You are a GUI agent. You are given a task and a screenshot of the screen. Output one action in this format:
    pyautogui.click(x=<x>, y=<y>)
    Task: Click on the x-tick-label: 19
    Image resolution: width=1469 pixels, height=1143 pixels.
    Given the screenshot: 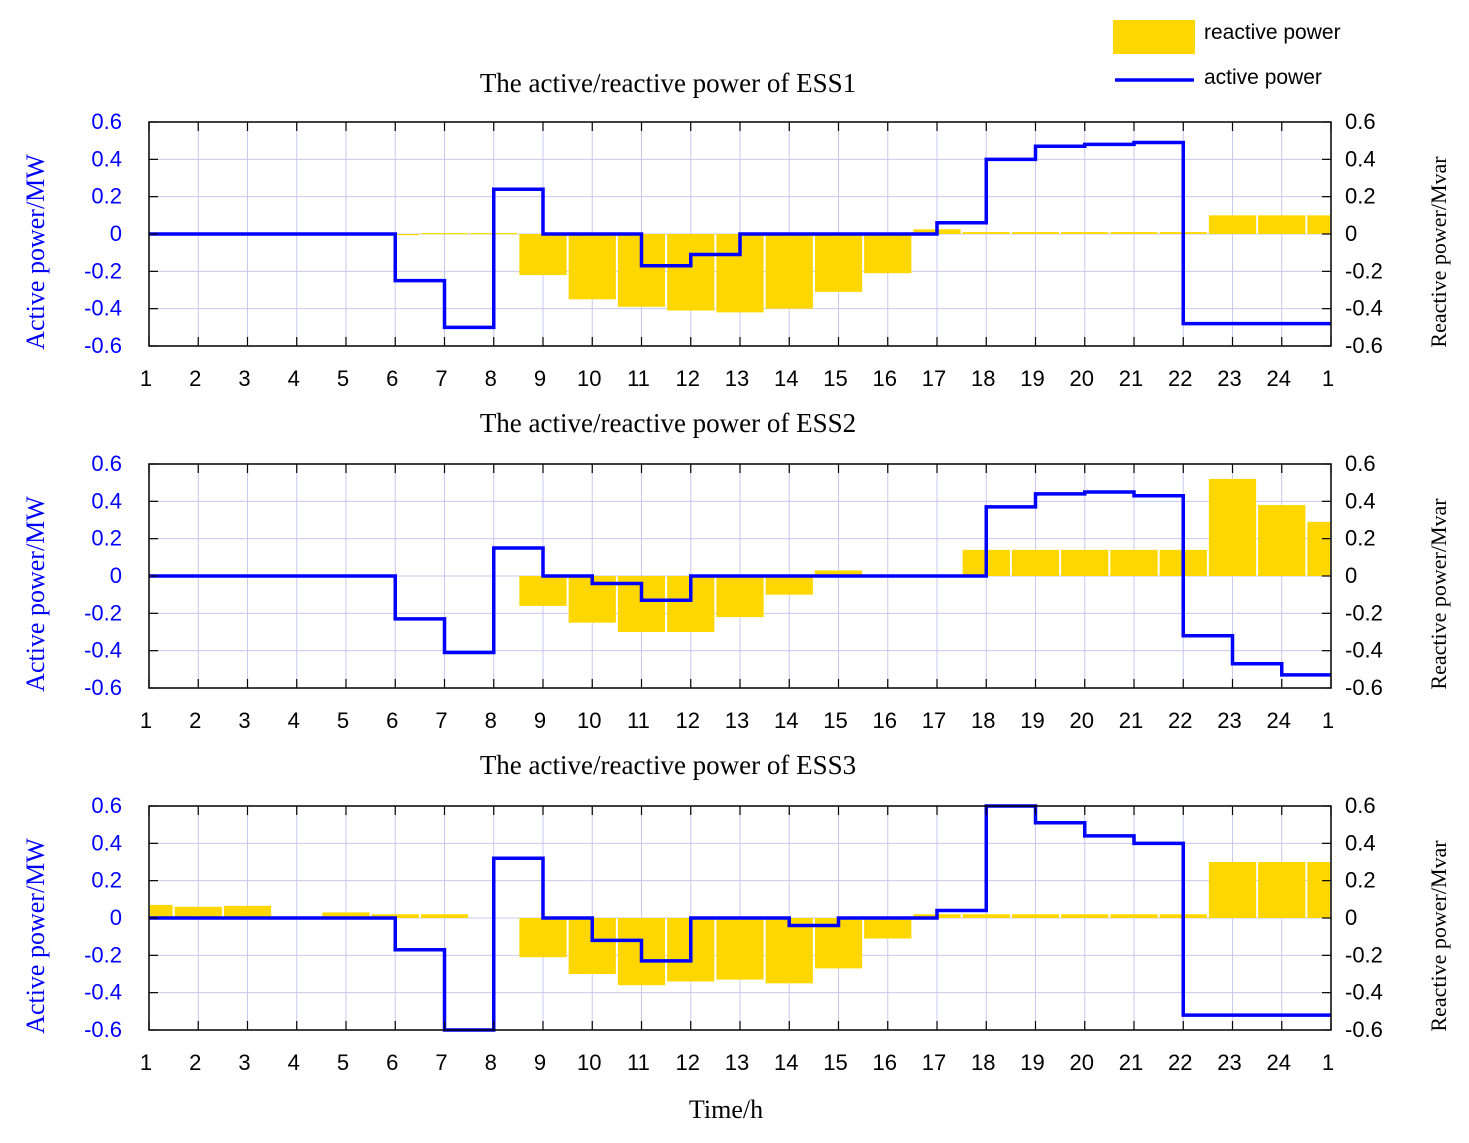 What is the action you would take?
    pyautogui.click(x=1032, y=378)
    